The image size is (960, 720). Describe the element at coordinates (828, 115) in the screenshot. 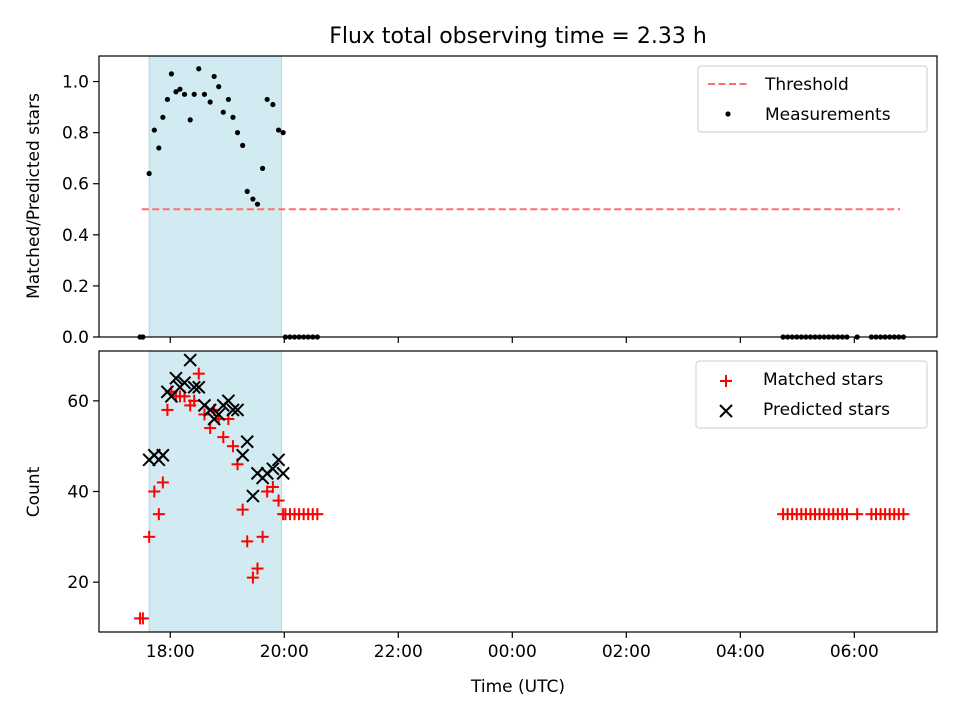

I see `measurements-legend-label: Measurements` at that location.